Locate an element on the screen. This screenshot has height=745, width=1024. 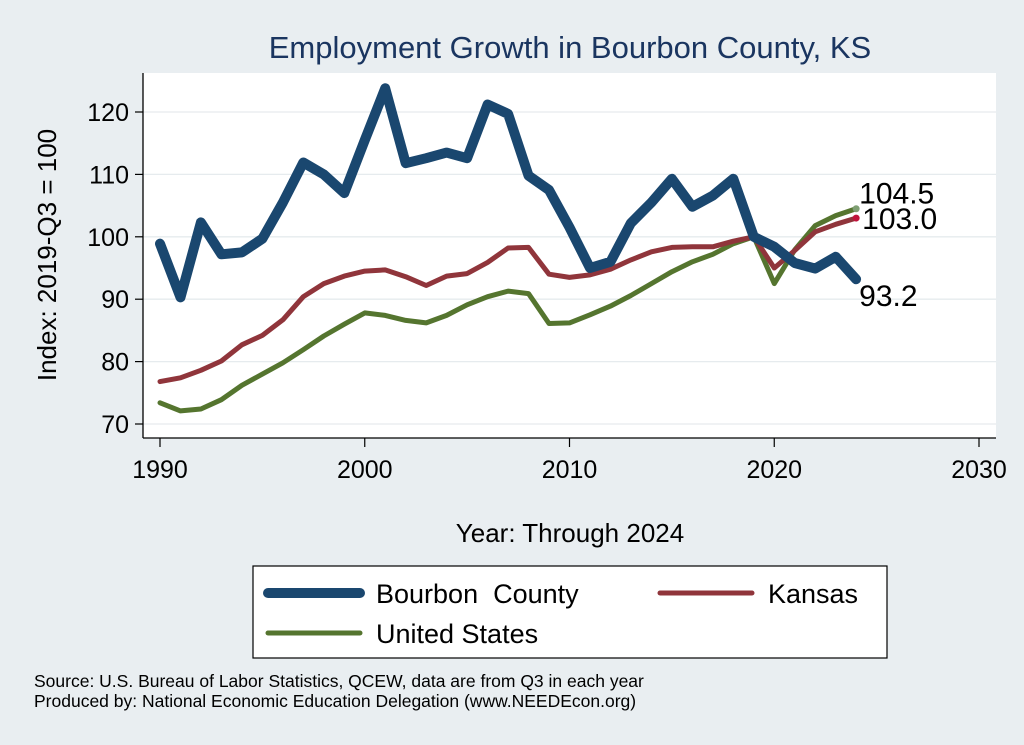
x-tick-label-2010: 2010 is located at coordinates (570, 470).